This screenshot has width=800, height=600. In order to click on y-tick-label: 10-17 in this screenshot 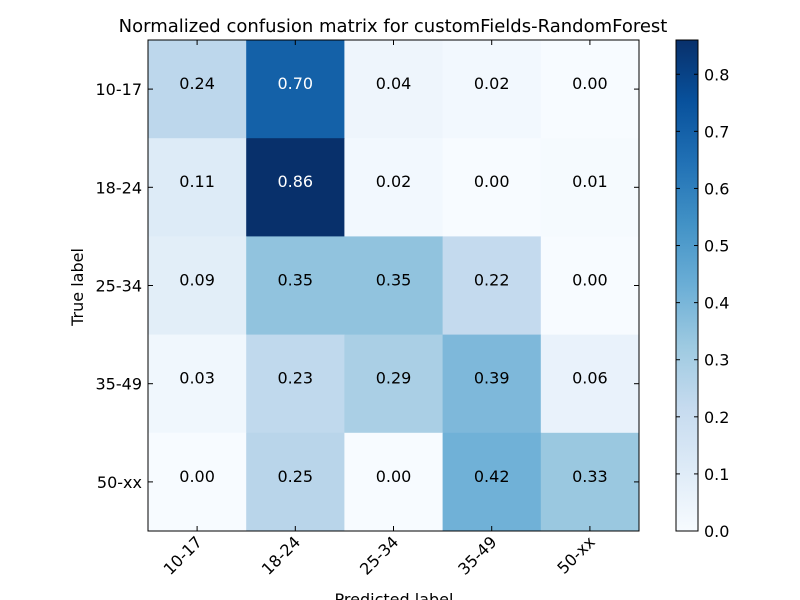, I will do `click(119, 89)`.